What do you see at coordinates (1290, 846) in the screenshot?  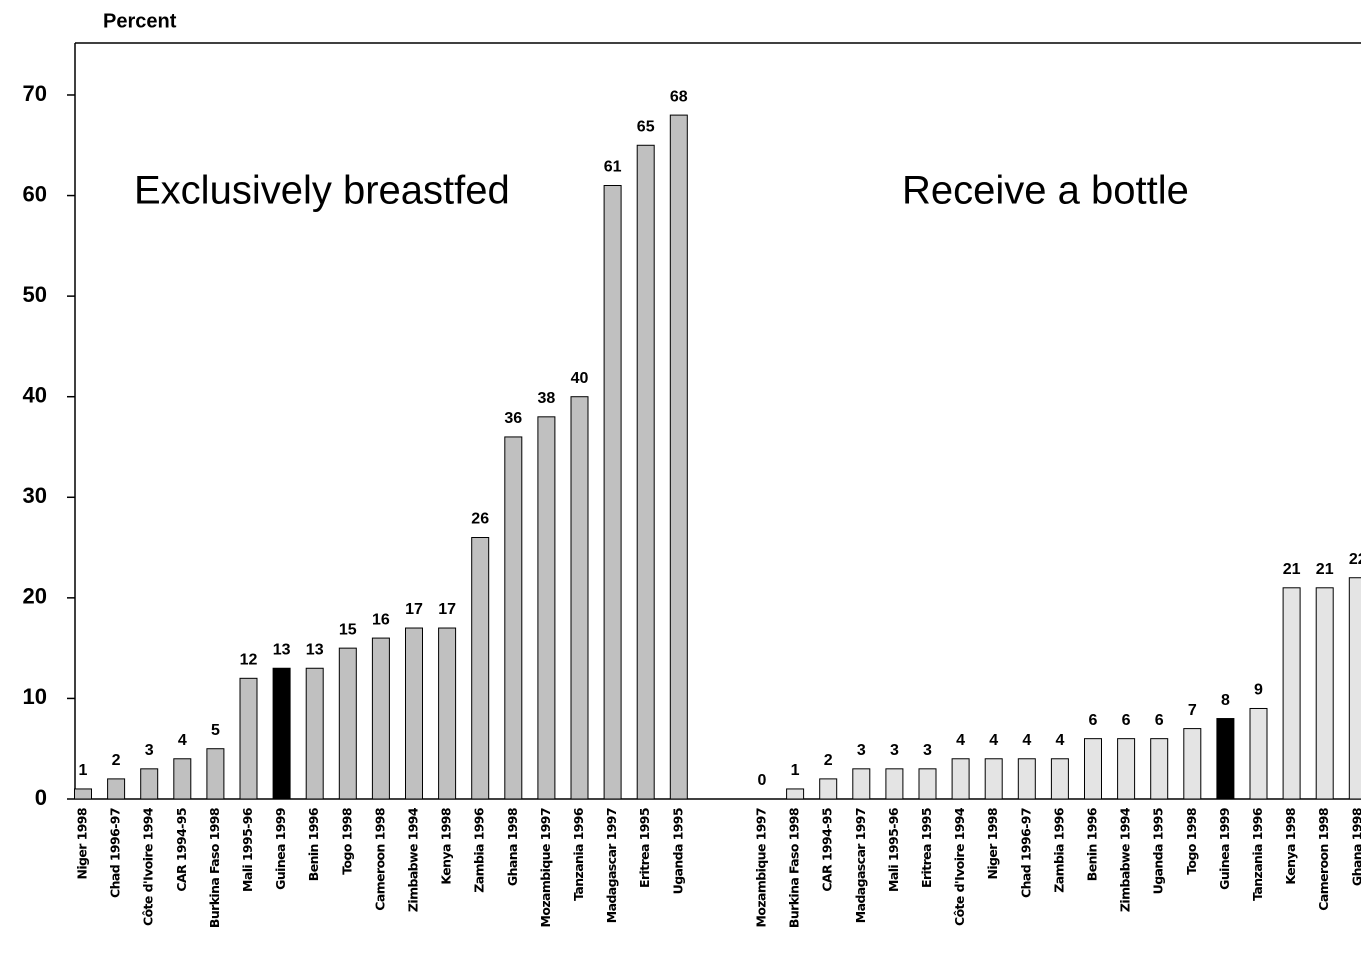 I see `x-tick-label: Kenya 1998` at bounding box center [1290, 846].